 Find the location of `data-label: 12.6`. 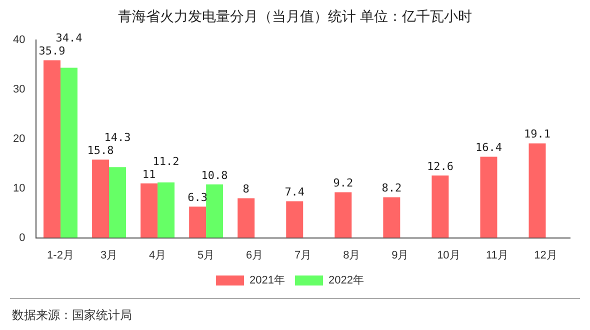

data-label: 12.6 is located at coordinates (440, 166).